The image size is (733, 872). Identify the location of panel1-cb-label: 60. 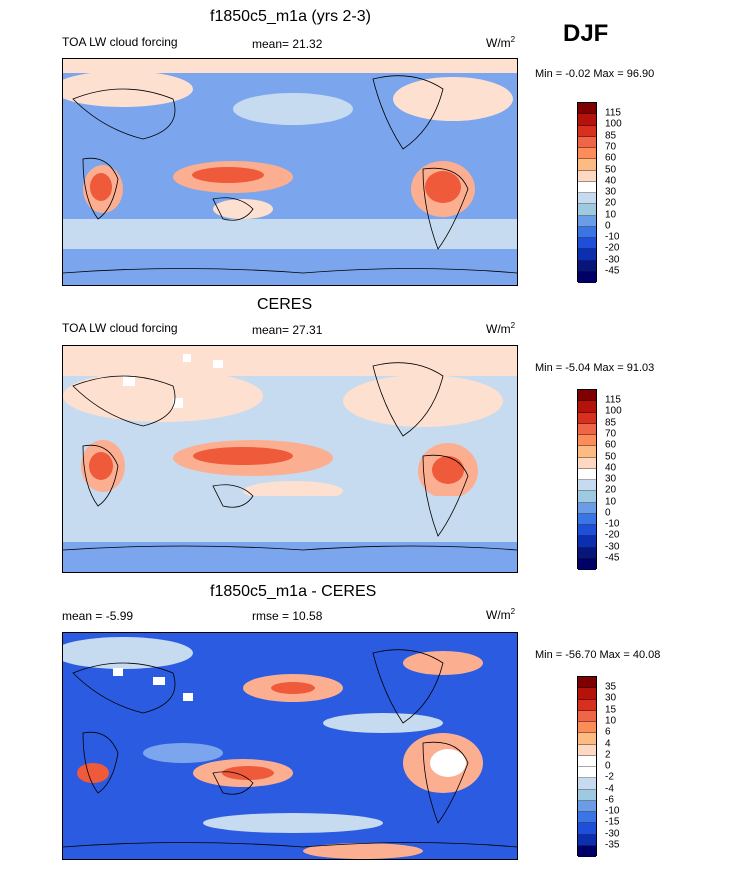
(611, 158).